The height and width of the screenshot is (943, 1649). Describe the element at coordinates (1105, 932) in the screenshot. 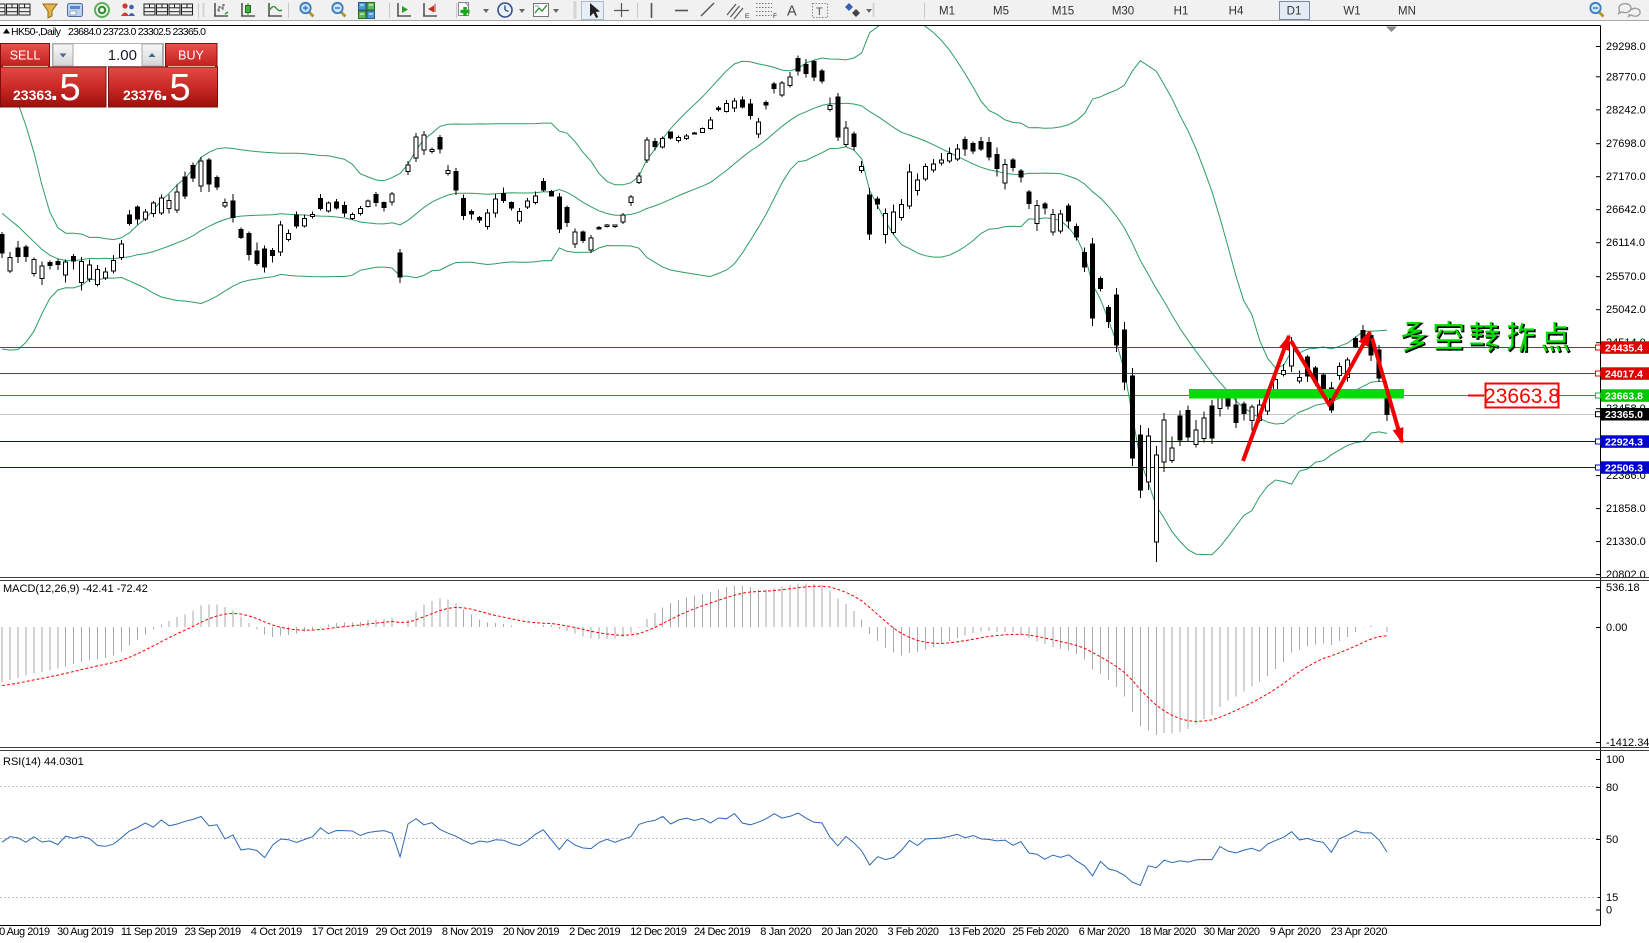

I see `svg-text: 6 Mar 2020` at that location.